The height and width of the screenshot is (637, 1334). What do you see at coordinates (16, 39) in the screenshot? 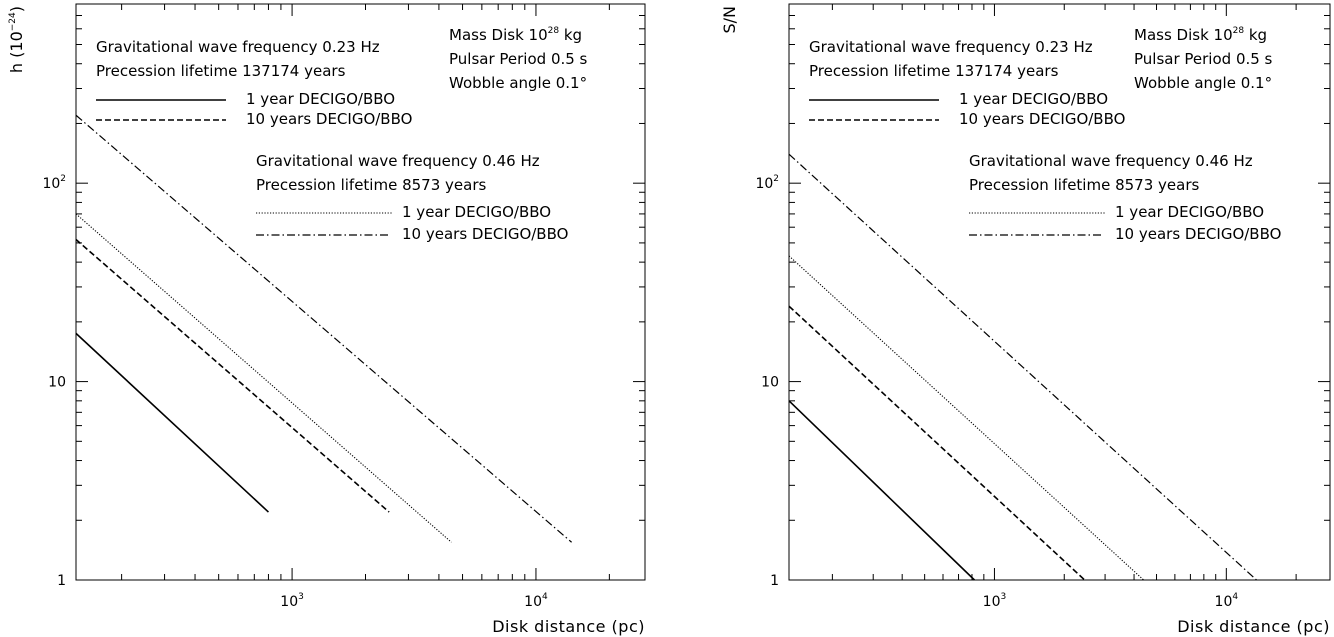
I see `y-axis-label: h (10−24)` at bounding box center [16, 39].